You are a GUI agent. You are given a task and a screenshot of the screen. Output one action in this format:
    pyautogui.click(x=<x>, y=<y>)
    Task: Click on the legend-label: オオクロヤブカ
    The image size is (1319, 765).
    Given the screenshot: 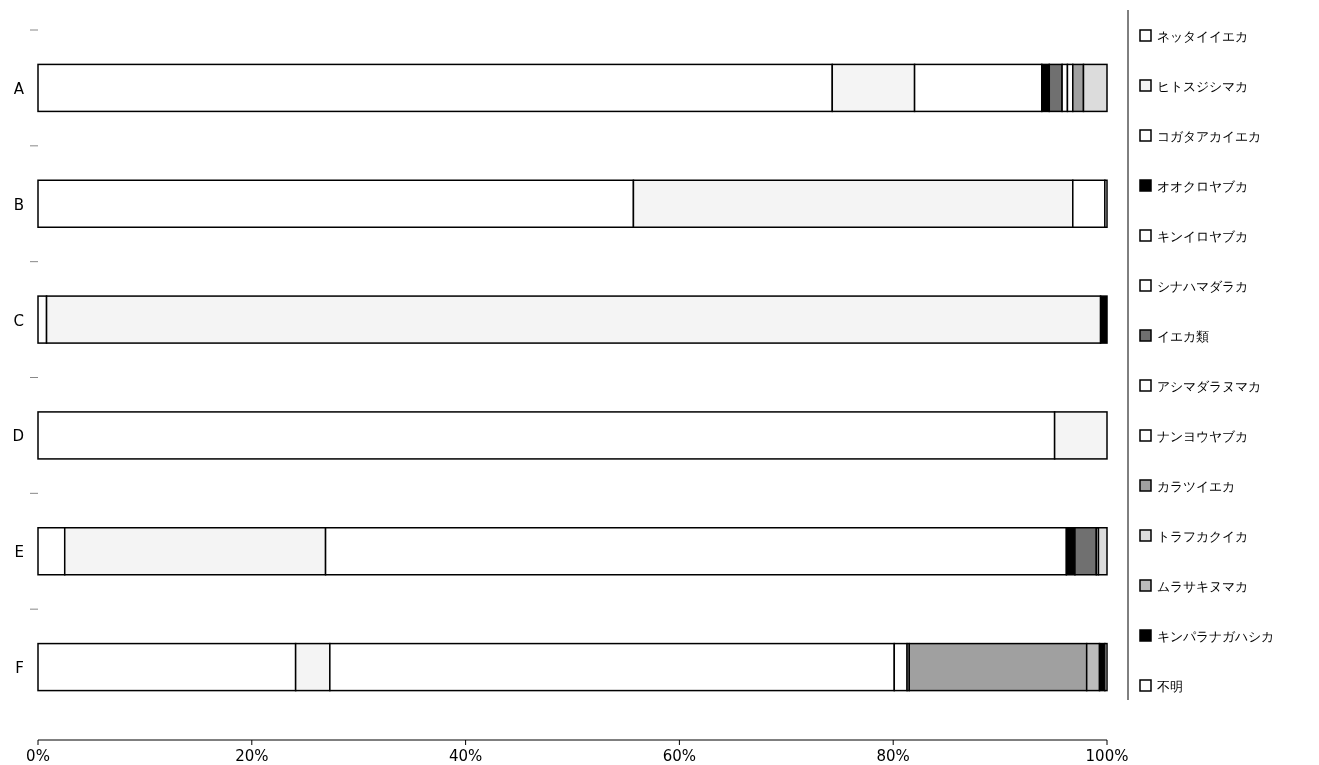 What is the action you would take?
    pyautogui.click(x=1202, y=186)
    